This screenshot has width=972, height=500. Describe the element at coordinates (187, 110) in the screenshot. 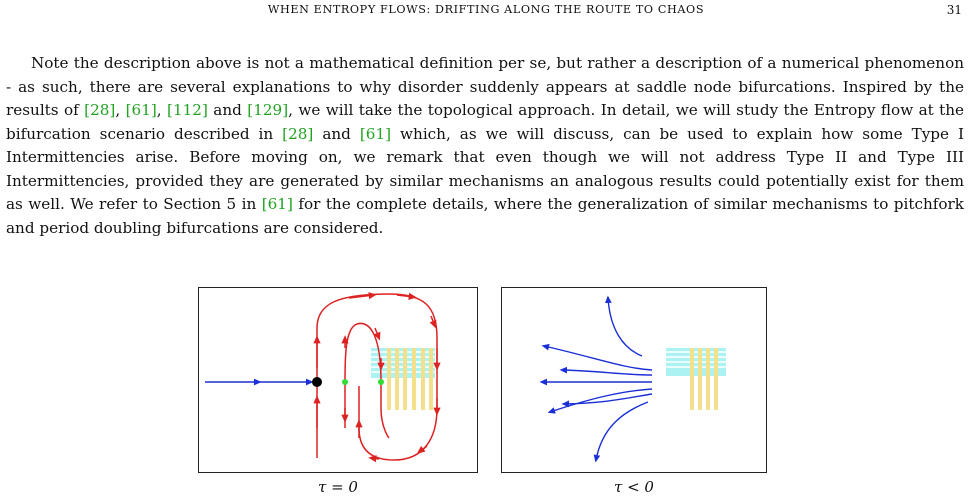

I see `citation-link: [112]` at that location.